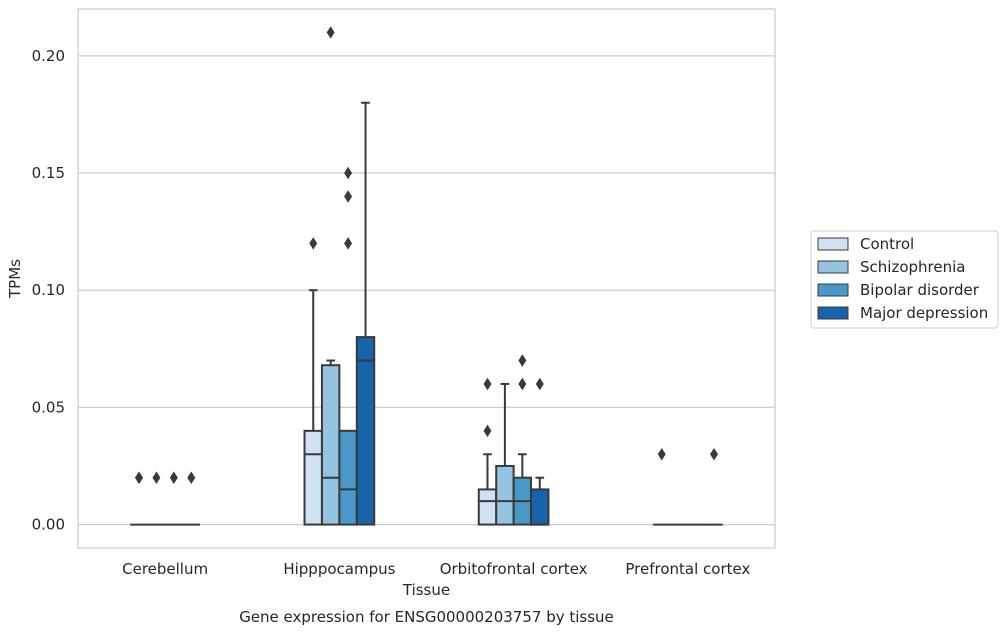 This screenshot has height=634, width=1007. What do you see at coordinates (426, 590) in the screenshot?
I see `x-axis-title: Tissue` at bounding box center [426, 590].